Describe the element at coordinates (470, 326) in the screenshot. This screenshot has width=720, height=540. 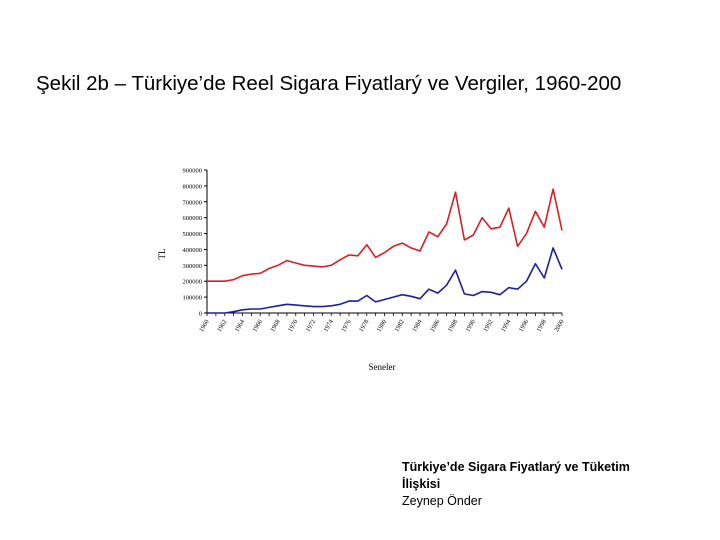
I see `x-tick-label: 1990` at that location.